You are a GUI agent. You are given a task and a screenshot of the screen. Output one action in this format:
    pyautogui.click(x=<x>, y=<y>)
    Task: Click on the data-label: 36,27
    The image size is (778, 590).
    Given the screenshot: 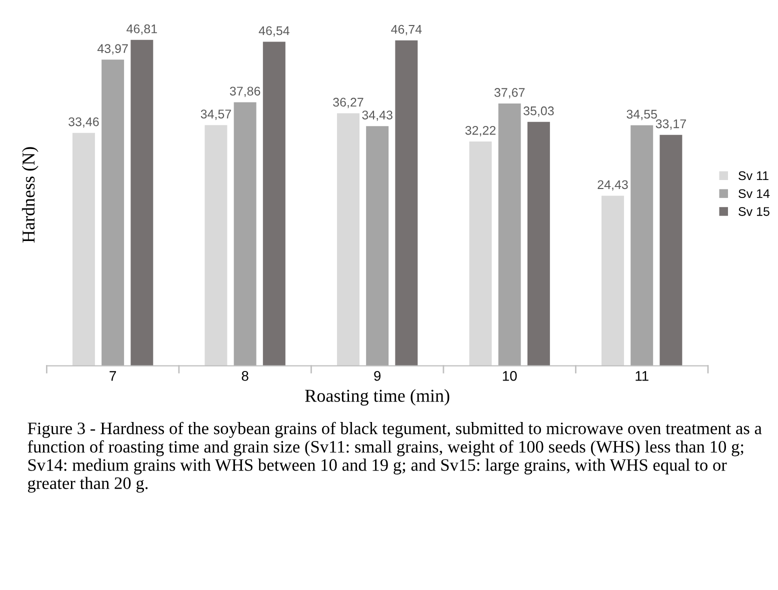 What is the action you would take?
    pyautogui.click(x=348, y=103)
    